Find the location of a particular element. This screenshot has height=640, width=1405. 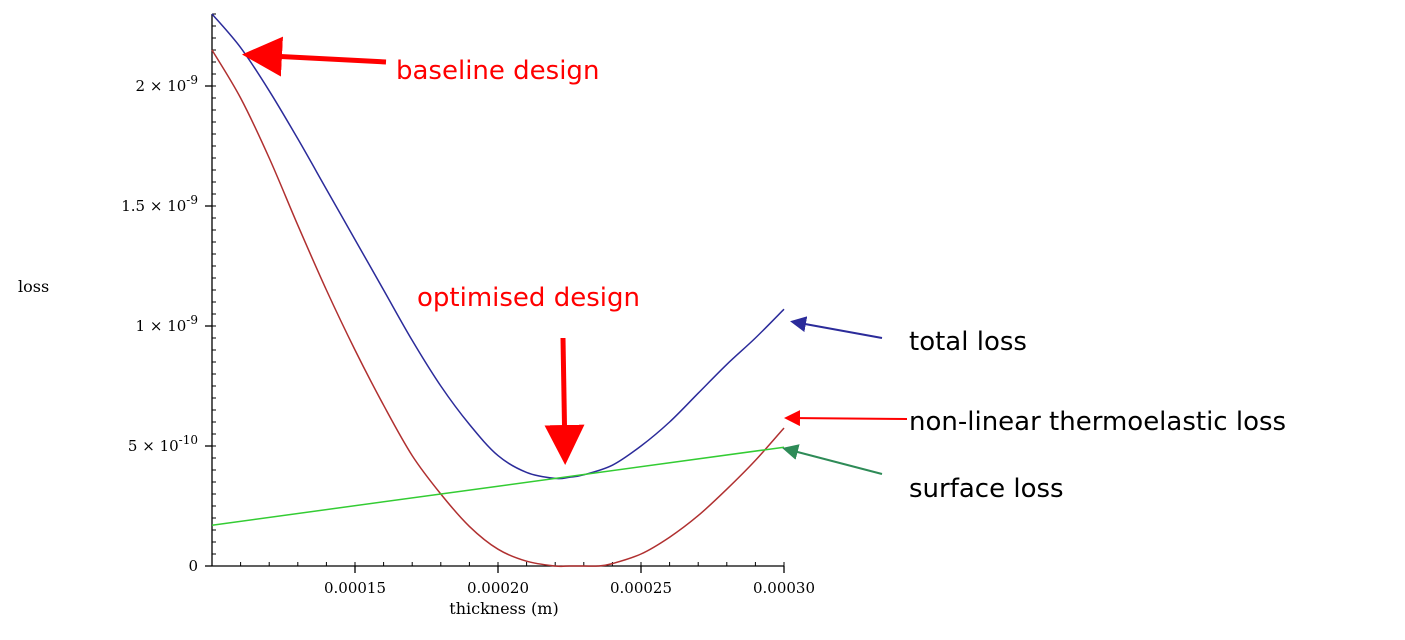

y-tick-label: 0 is located at coordinates (193, 566).